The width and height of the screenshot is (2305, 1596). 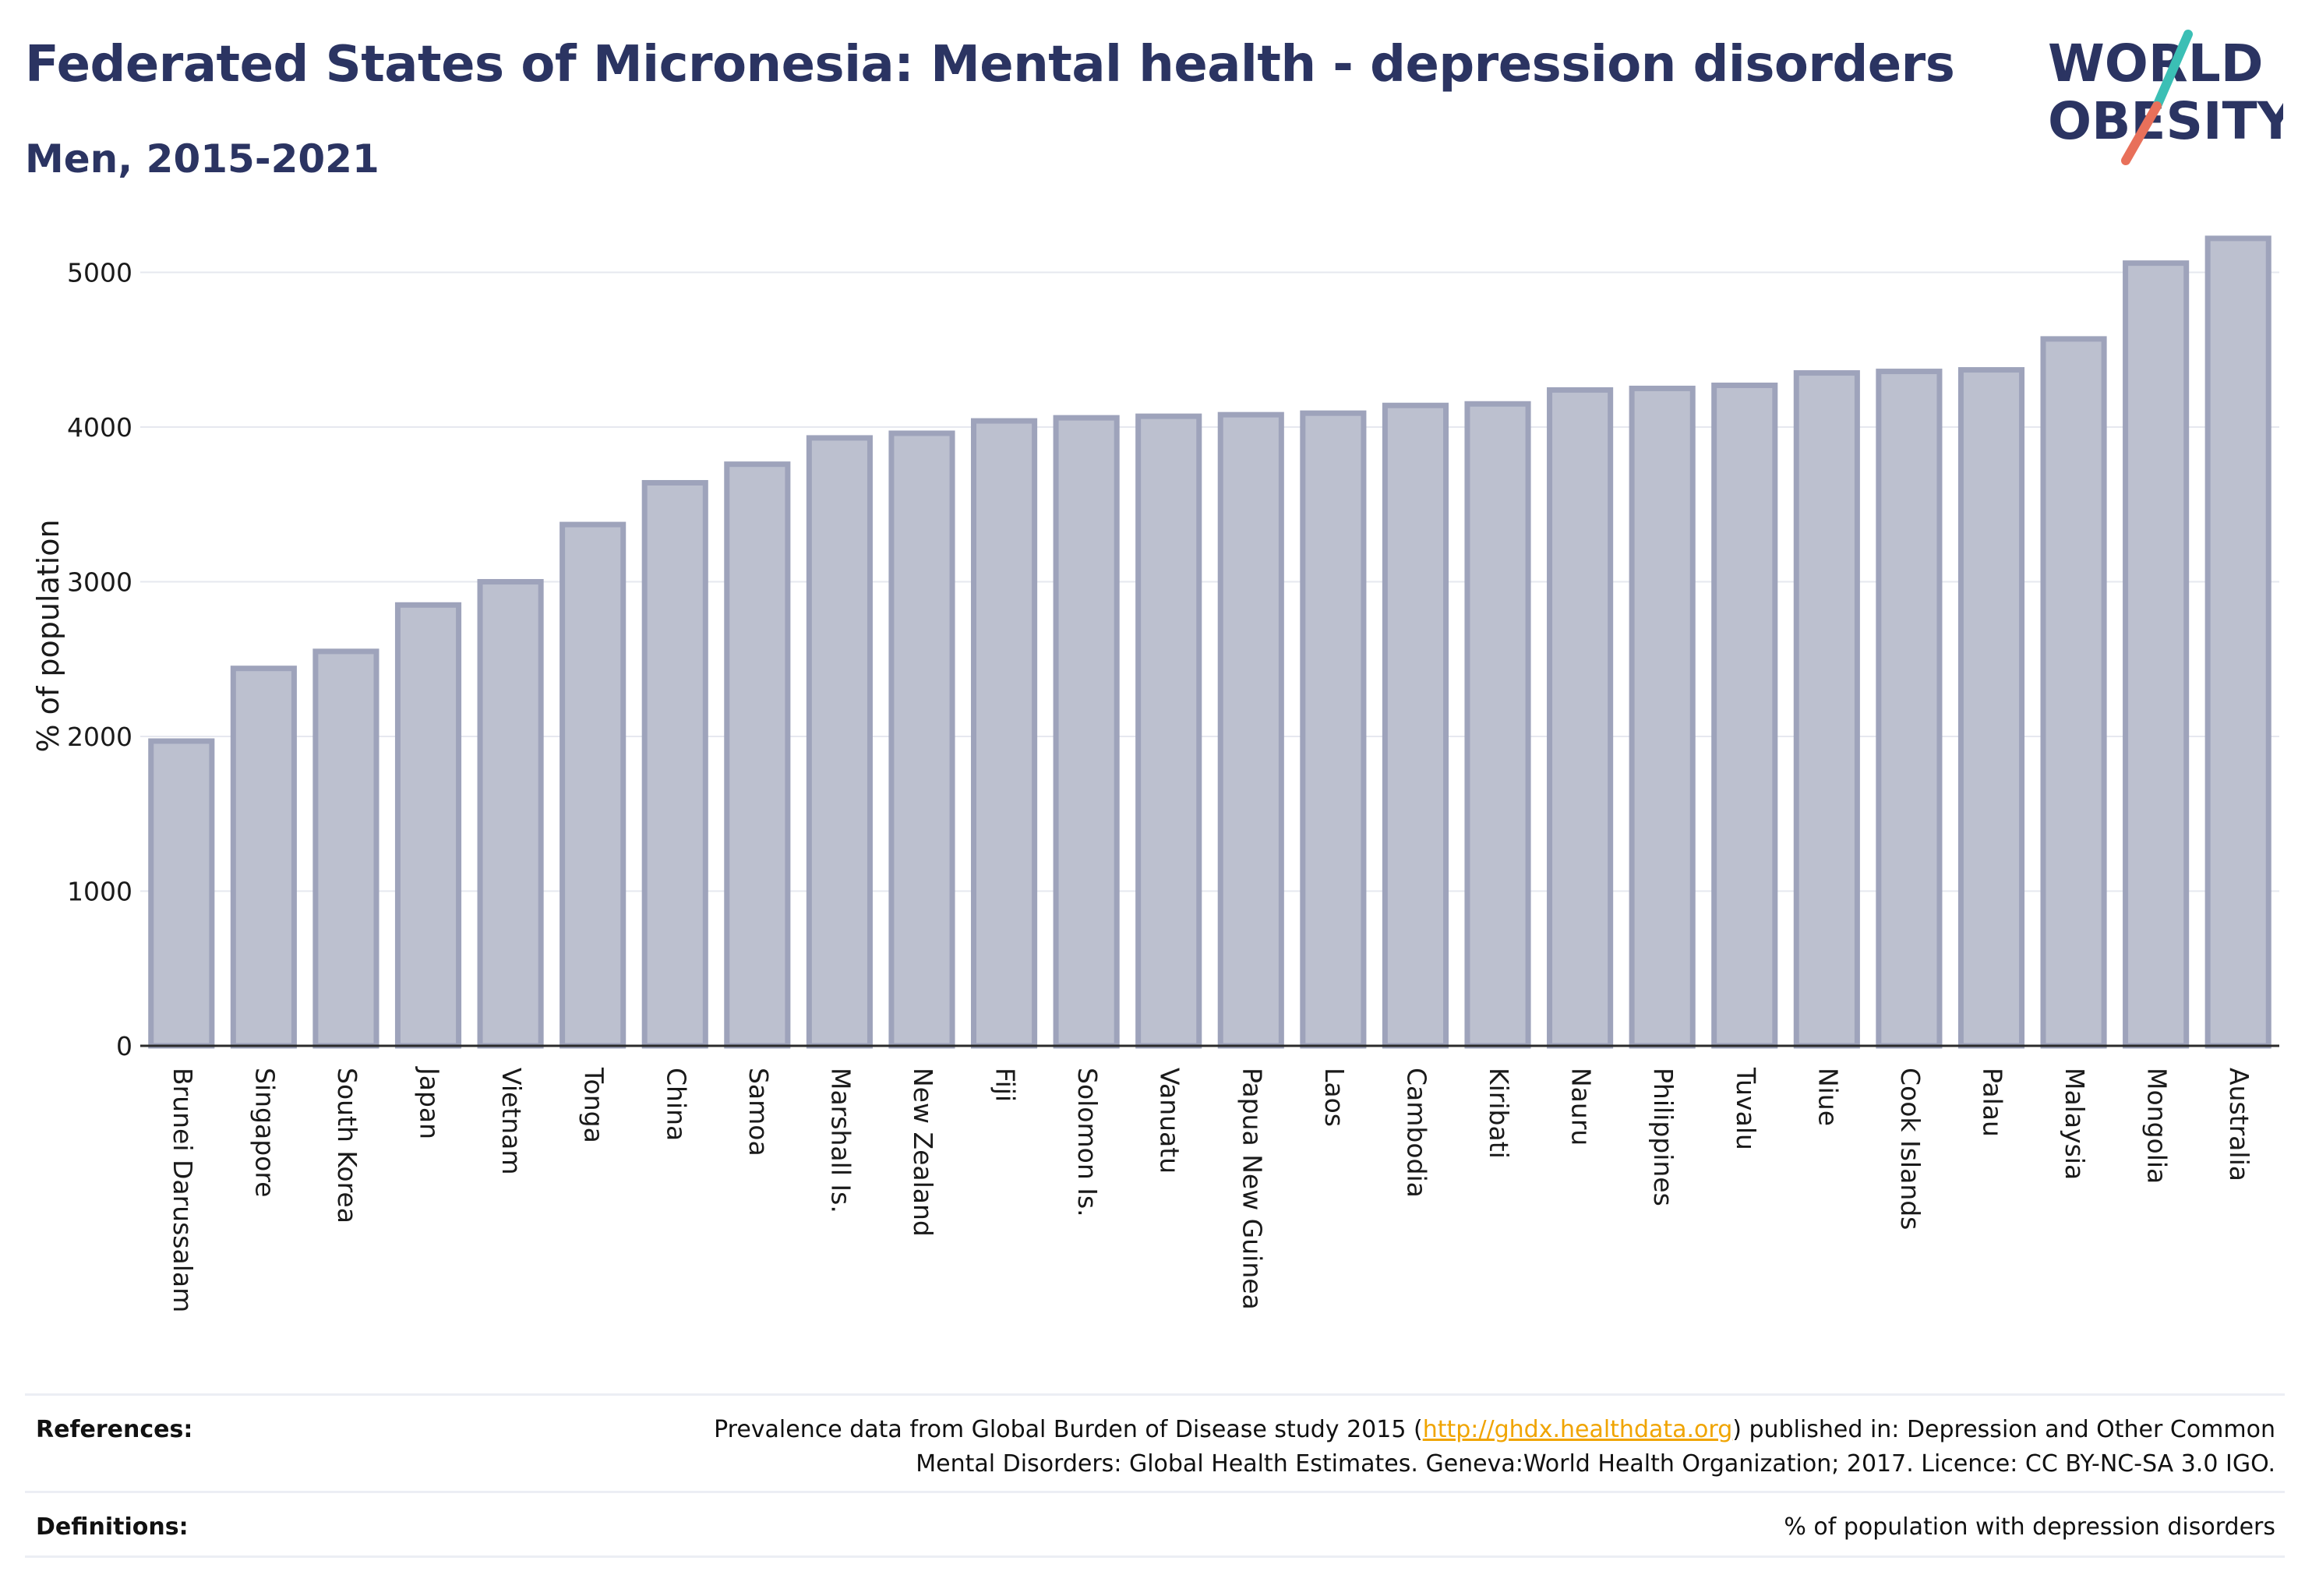 What do you see at coordinates (840, 1140) in the screenshot?
I see `x-tick-label: Marshall Is.` at bounding box center [840, 1140].